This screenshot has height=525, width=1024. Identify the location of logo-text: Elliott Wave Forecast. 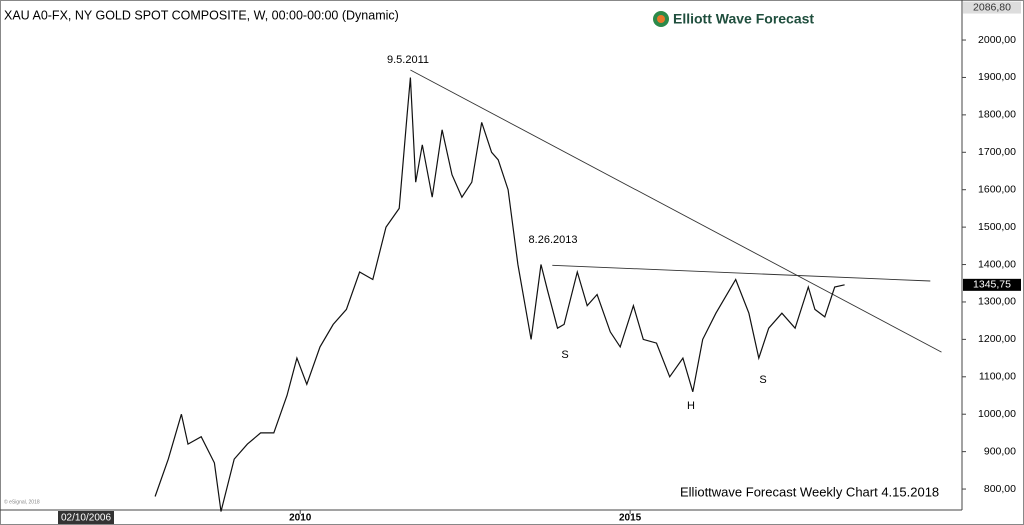
(743, 19).